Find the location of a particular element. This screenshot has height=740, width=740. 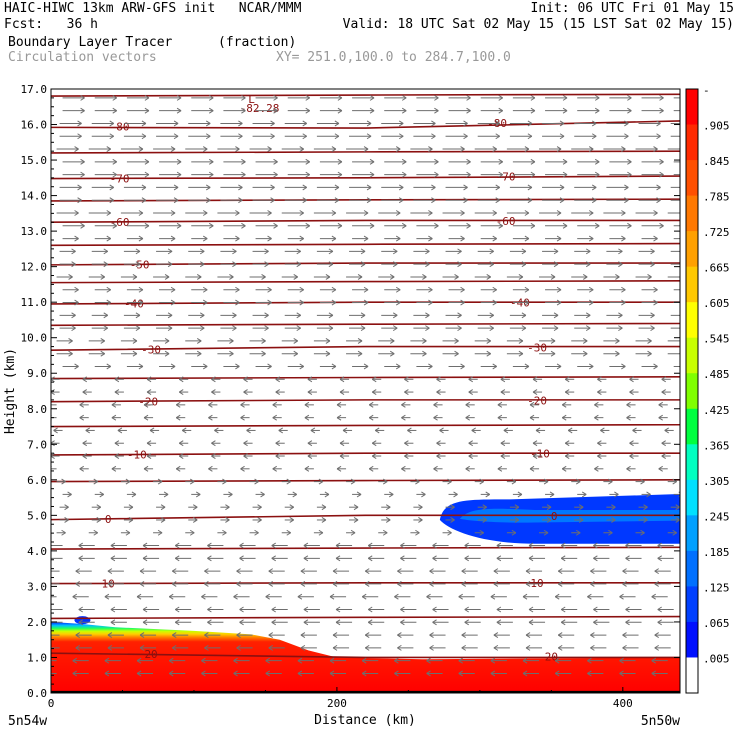

isotherm-label: -30 is located at coordinates (151, 350).